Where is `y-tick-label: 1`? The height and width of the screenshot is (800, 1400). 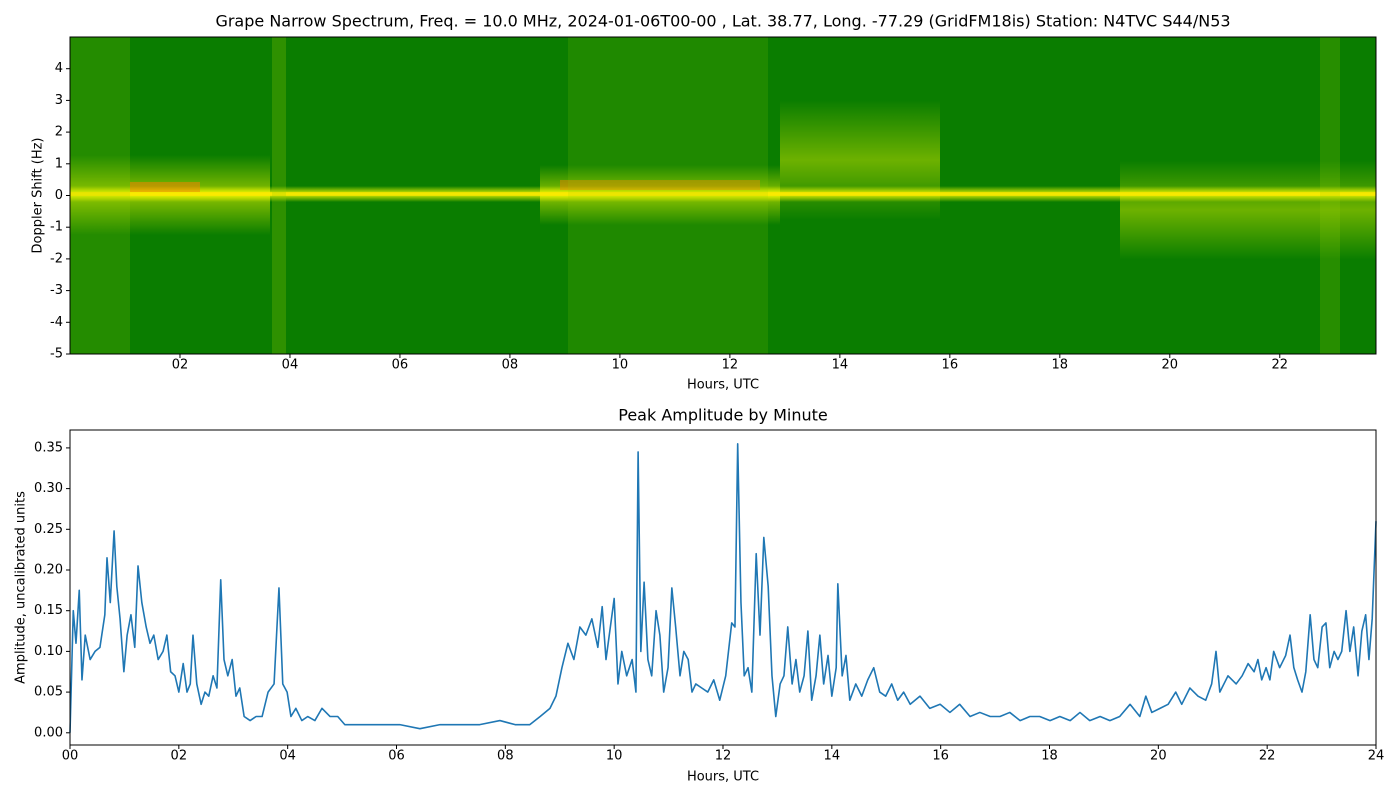 y-tick-label: 1 is located at coordinates (59, 163).